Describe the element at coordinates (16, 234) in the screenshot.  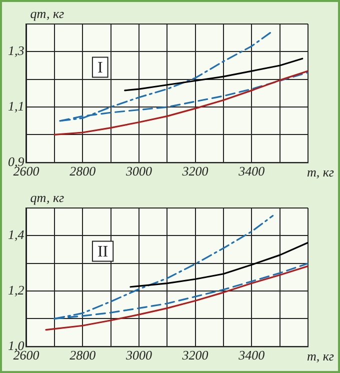
I see `y-tick-label: 1,4` at that location.